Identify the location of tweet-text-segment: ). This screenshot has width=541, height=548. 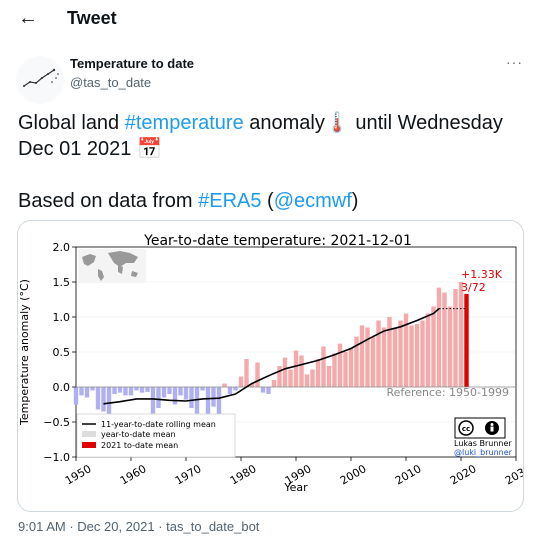
(355, 201).